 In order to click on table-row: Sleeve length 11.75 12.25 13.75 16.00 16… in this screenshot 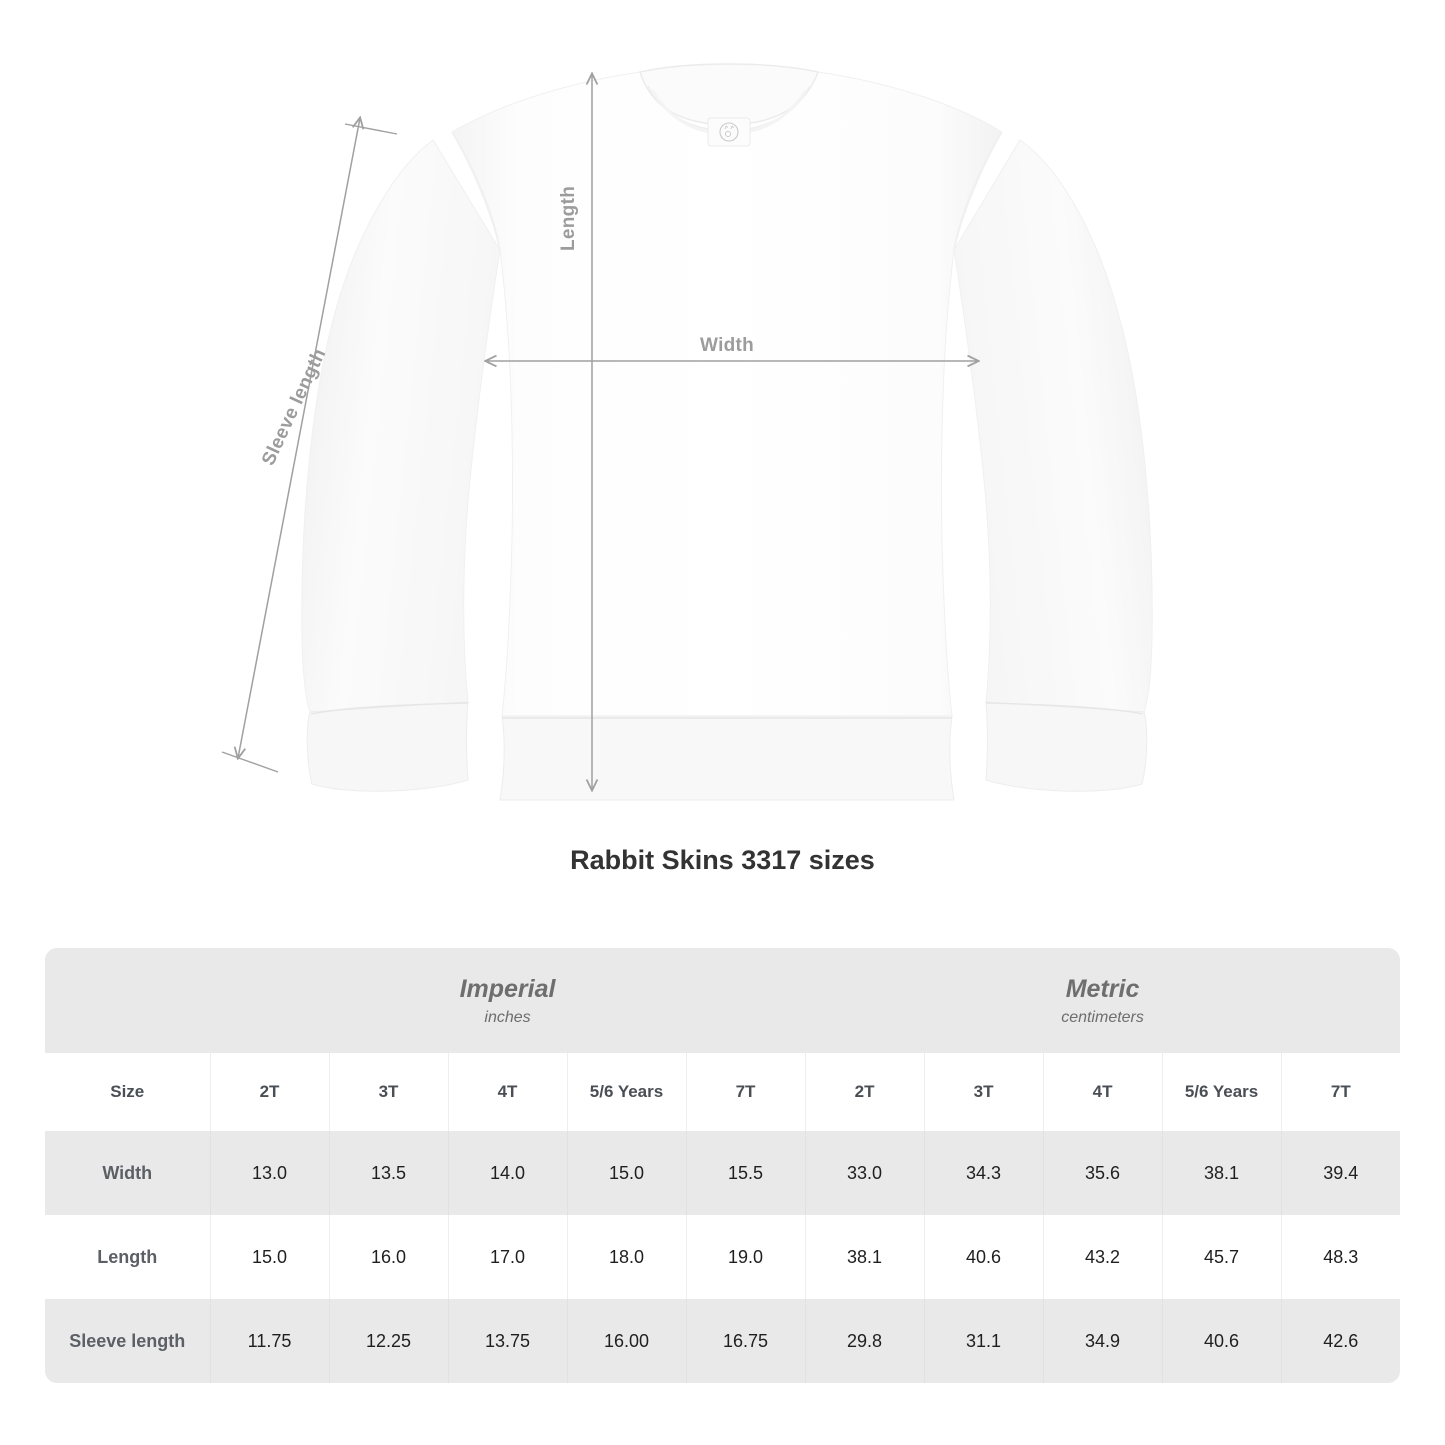, I will do `click(723, 1341)`.